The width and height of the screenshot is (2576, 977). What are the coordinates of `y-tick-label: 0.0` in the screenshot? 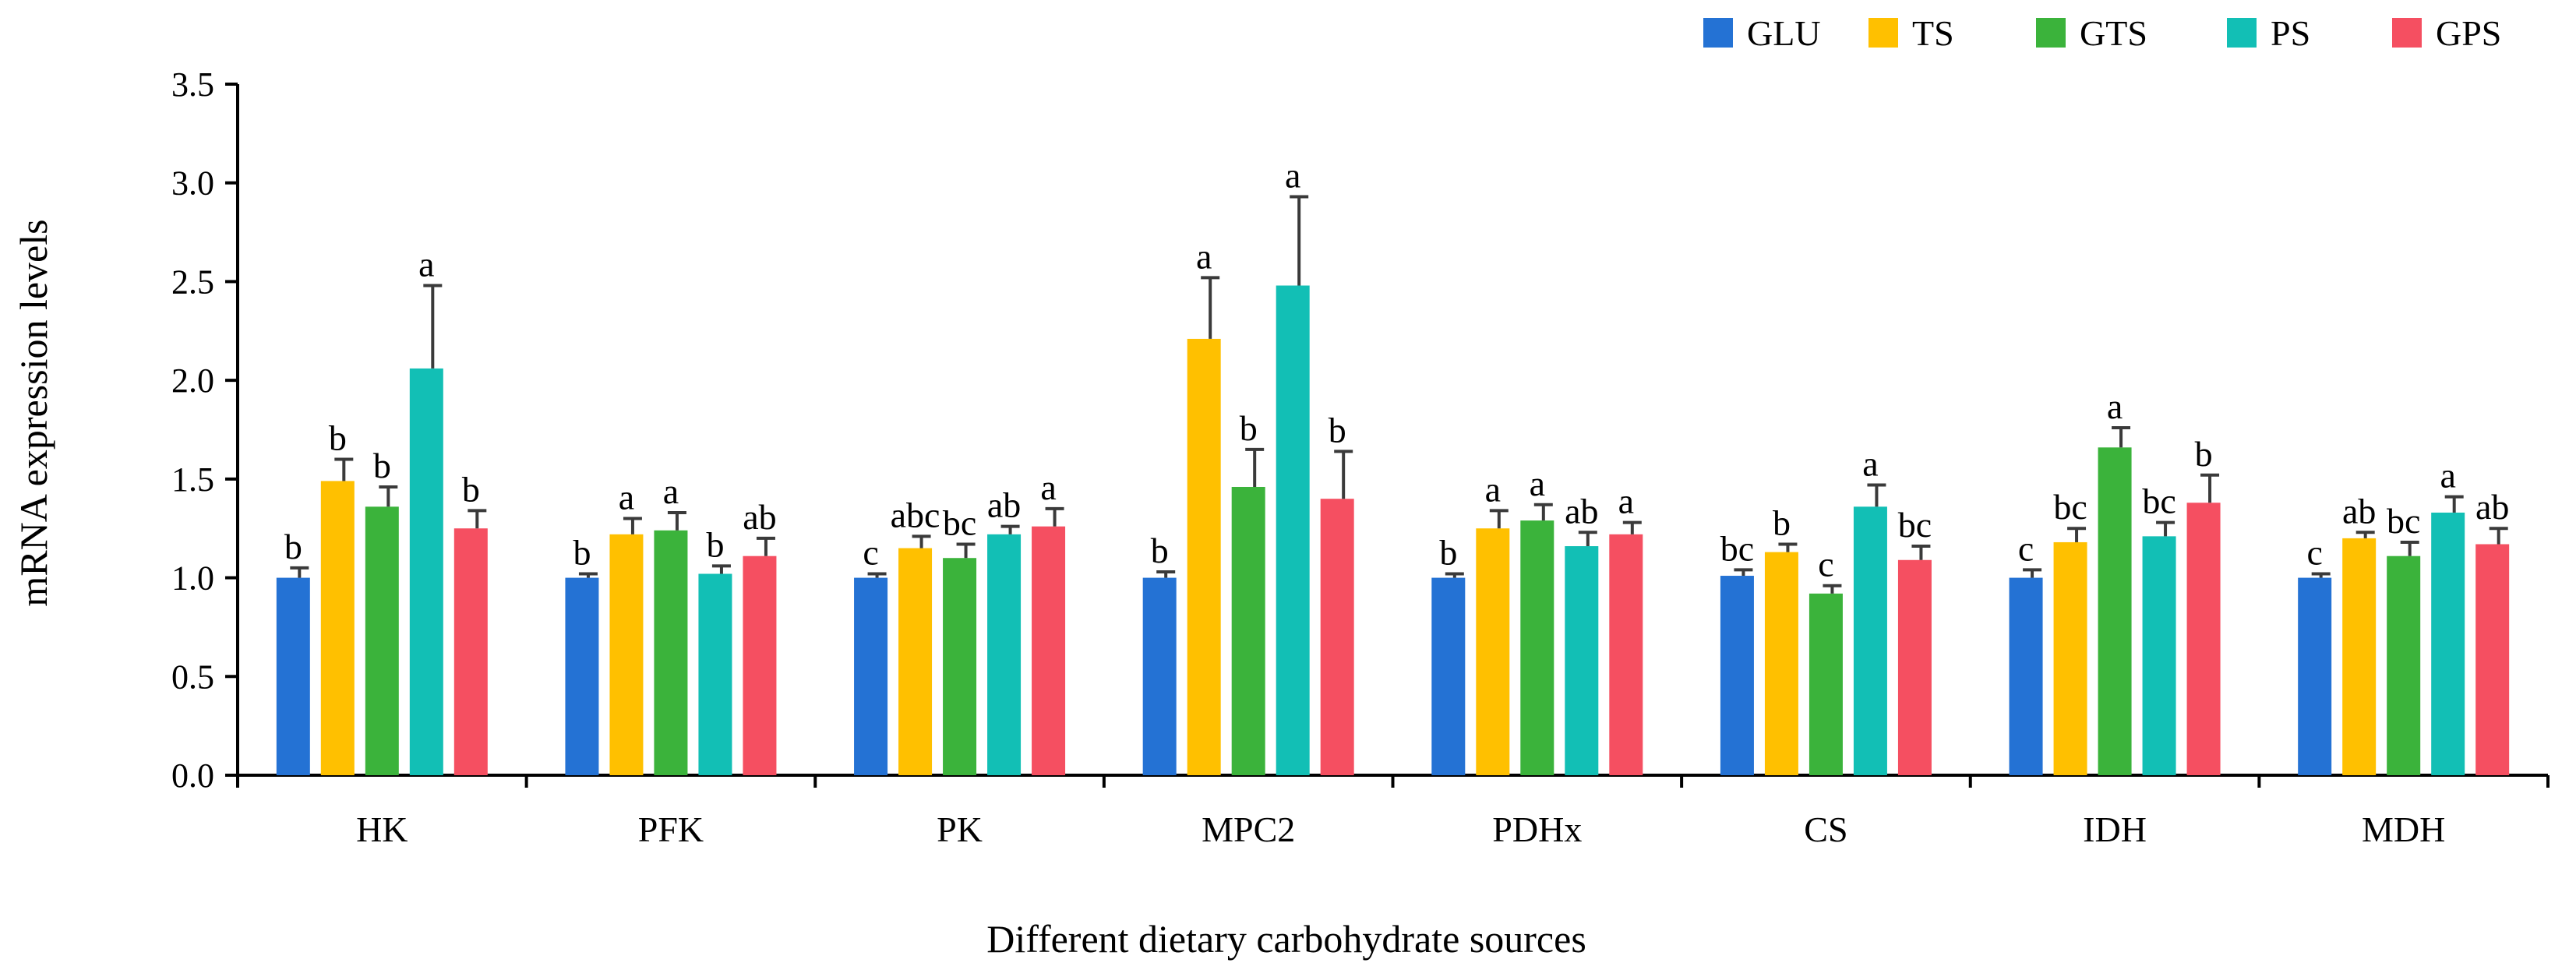 It's located at (192, 776).